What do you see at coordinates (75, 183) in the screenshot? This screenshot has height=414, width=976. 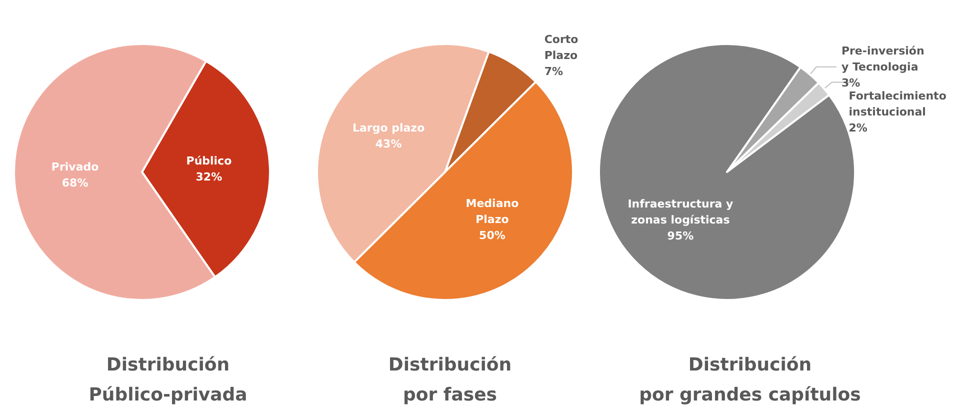 I see `data-label: 68%` at bounding box center [75, 183].